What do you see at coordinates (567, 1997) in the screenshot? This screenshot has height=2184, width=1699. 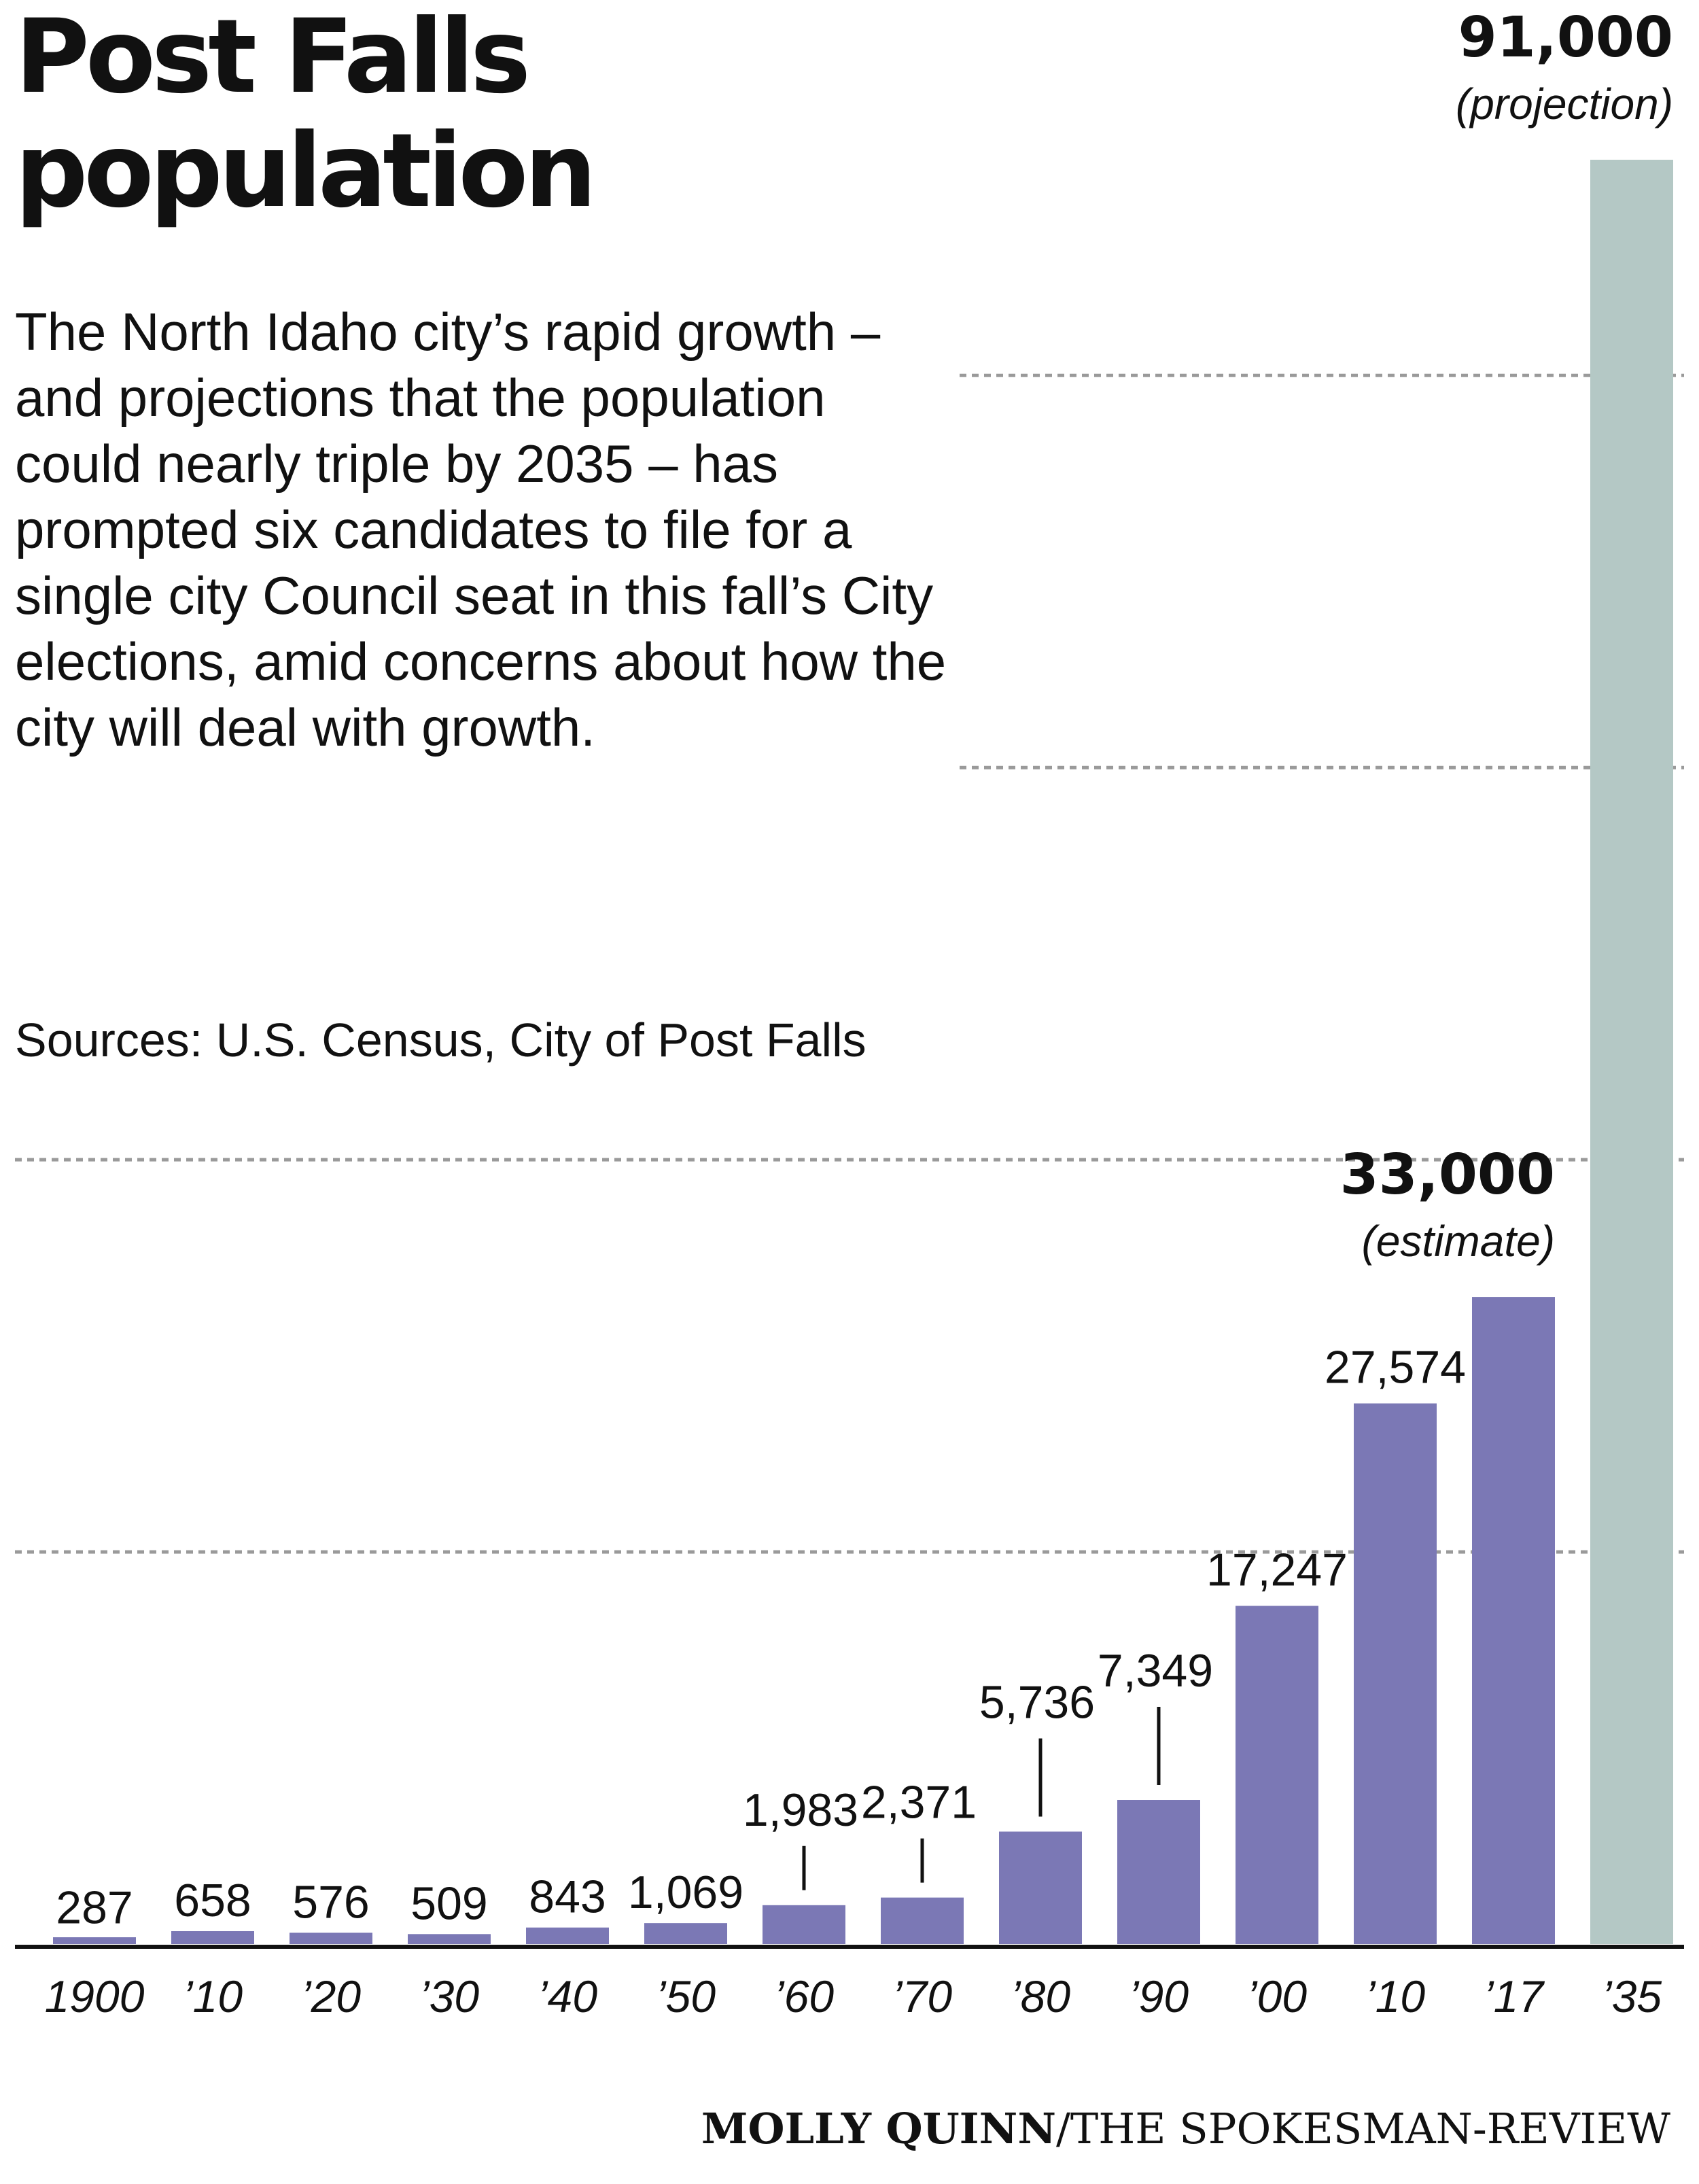 I see `x-tick-label-4: ’40` at bounding box center [567, 1997].